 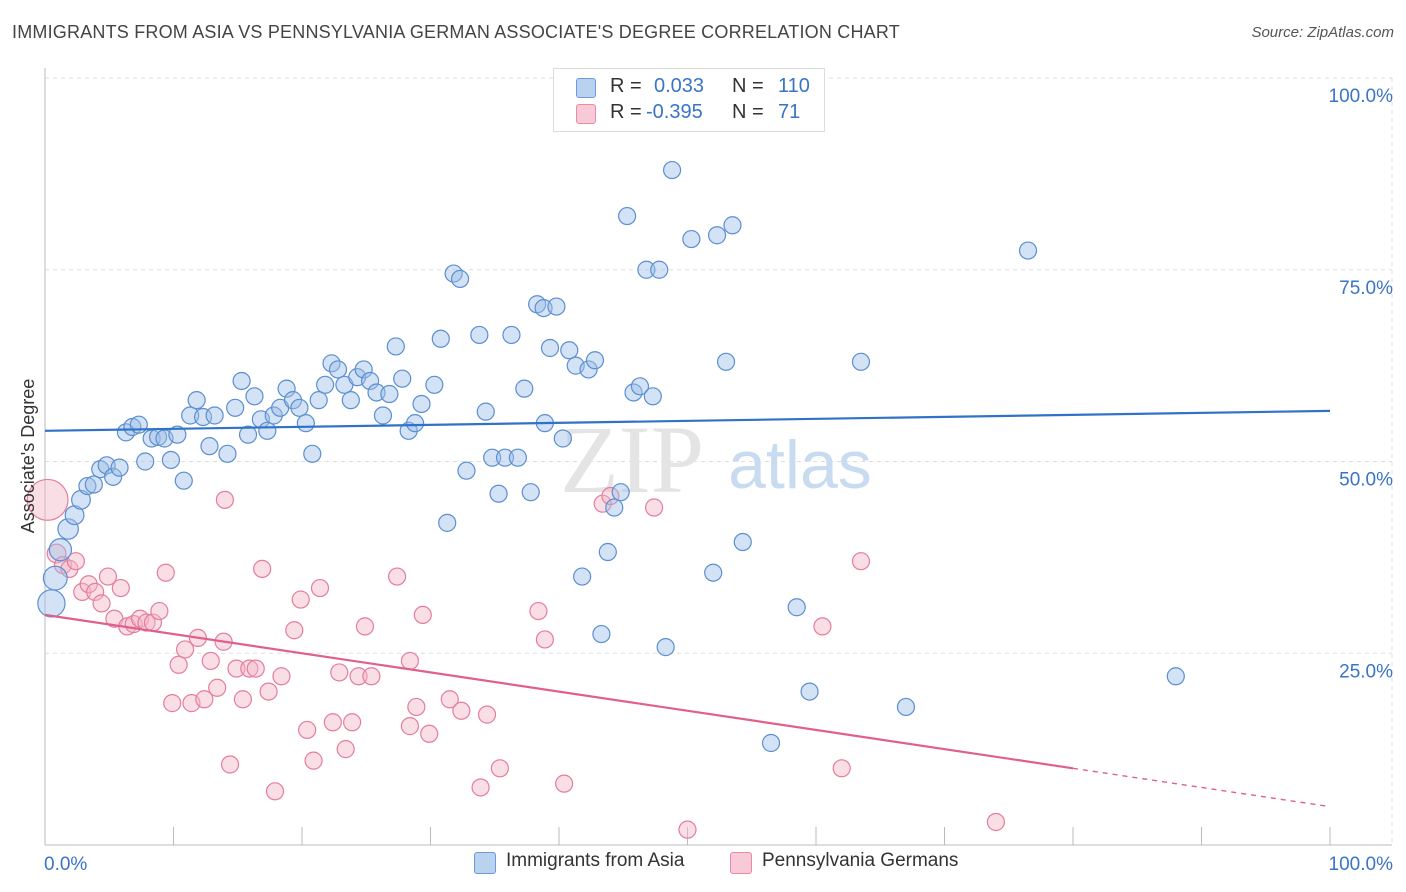 What do you see at coordinates (28, 456) in the screenshot?
I see `y-axis-label: Associate's Degree` at bounding box center [28, 456].